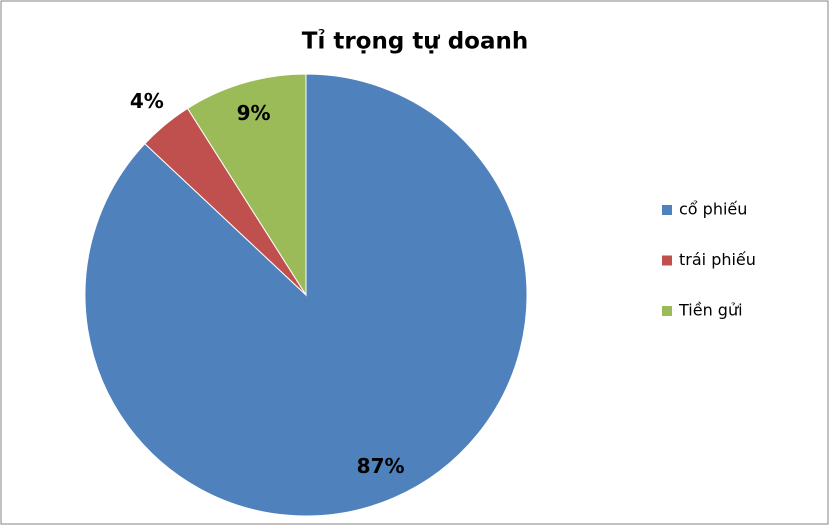 The image size is (830, 526). What do you see at coordinates (246, 185) in the screenshot?
I see `pie-slice` at bounding box center [246, 185].